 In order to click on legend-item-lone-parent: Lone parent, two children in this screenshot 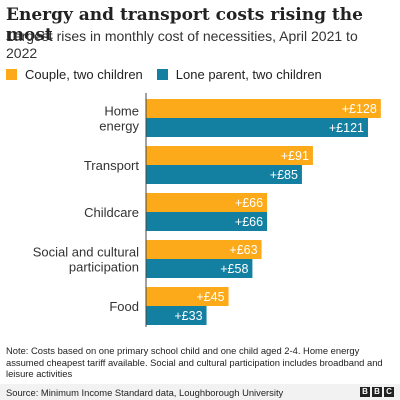, I will do `click(239, 74)`.